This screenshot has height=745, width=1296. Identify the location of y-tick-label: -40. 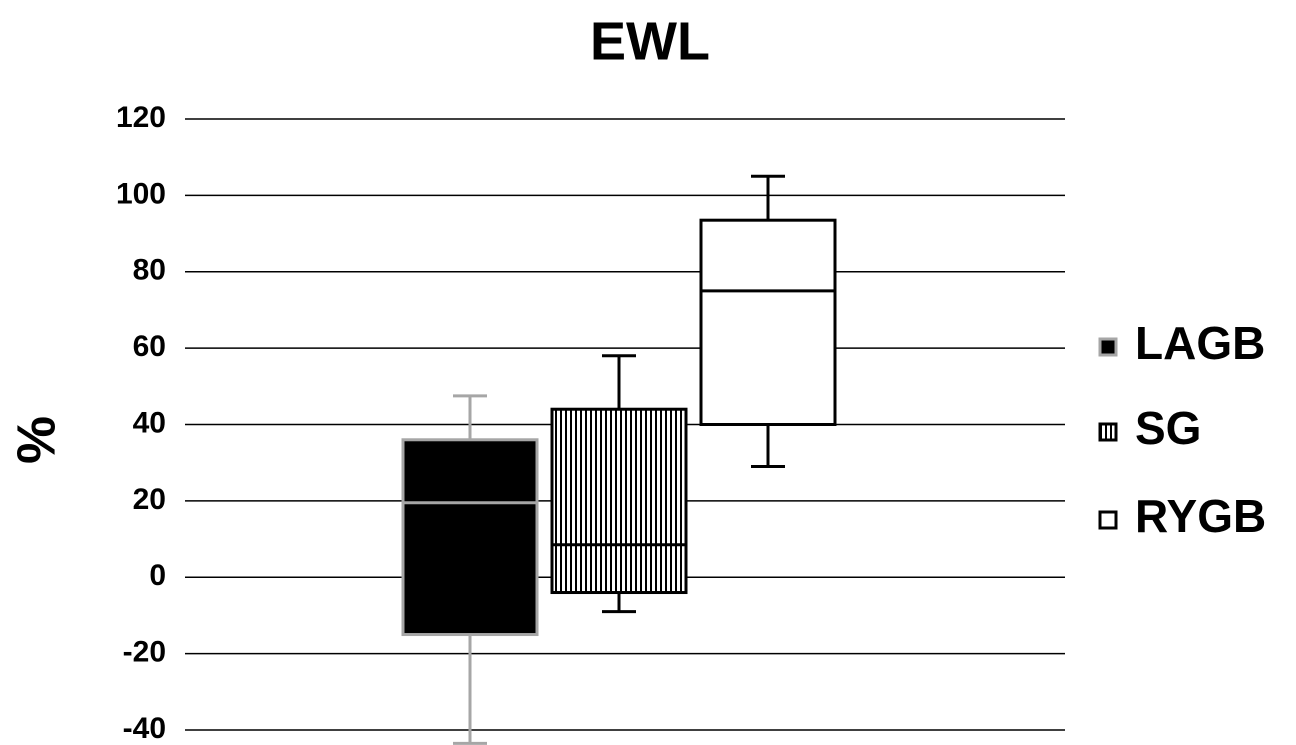
(144, 728).